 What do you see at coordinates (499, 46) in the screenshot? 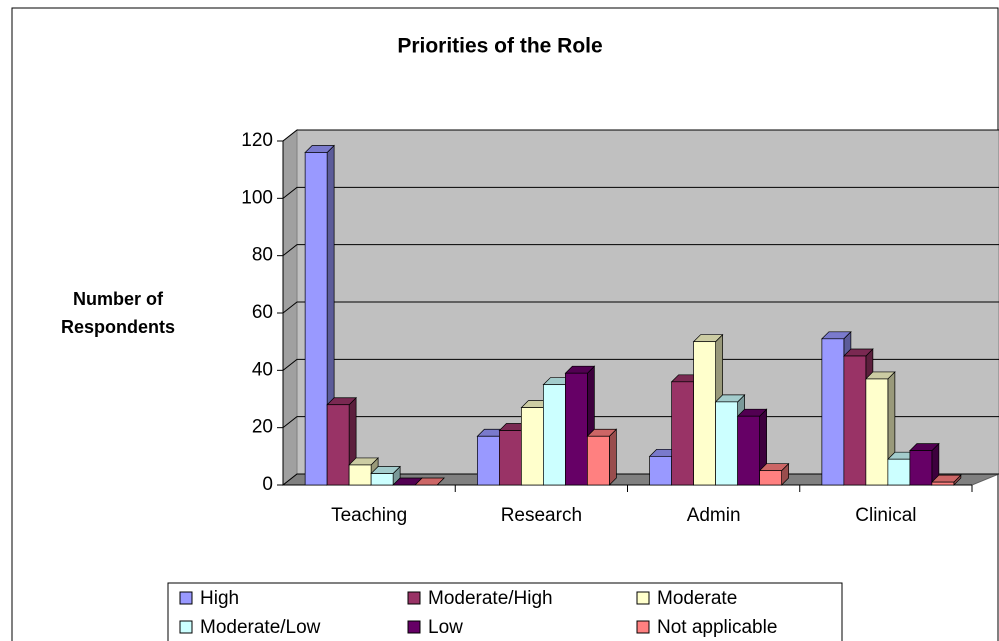
I see `chart-title: Priorities of the Role` at bounding box center [499, 46].